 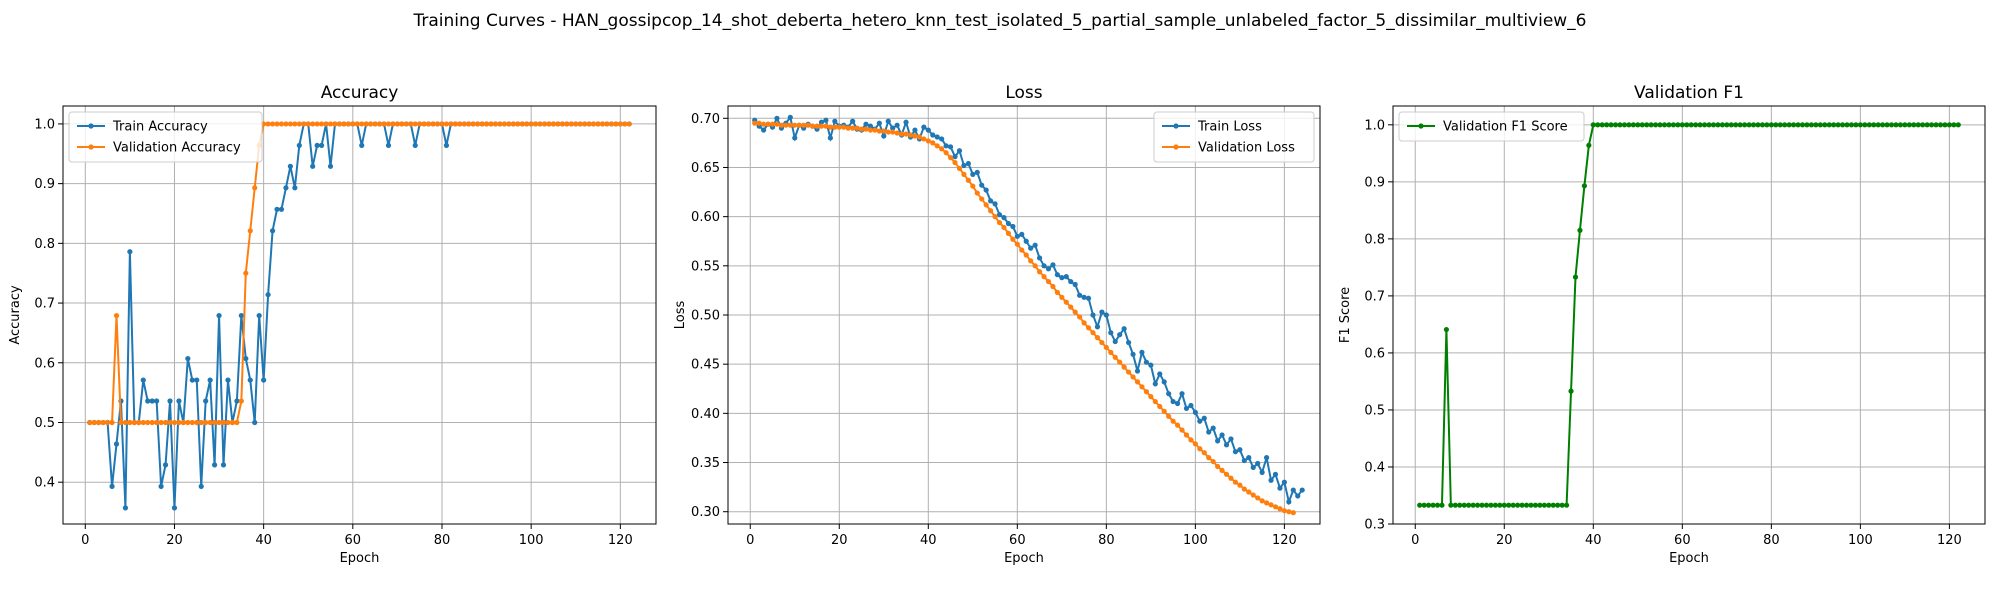 I want to click on legend-label: Train Accuracy, so click(x=160, y=127).